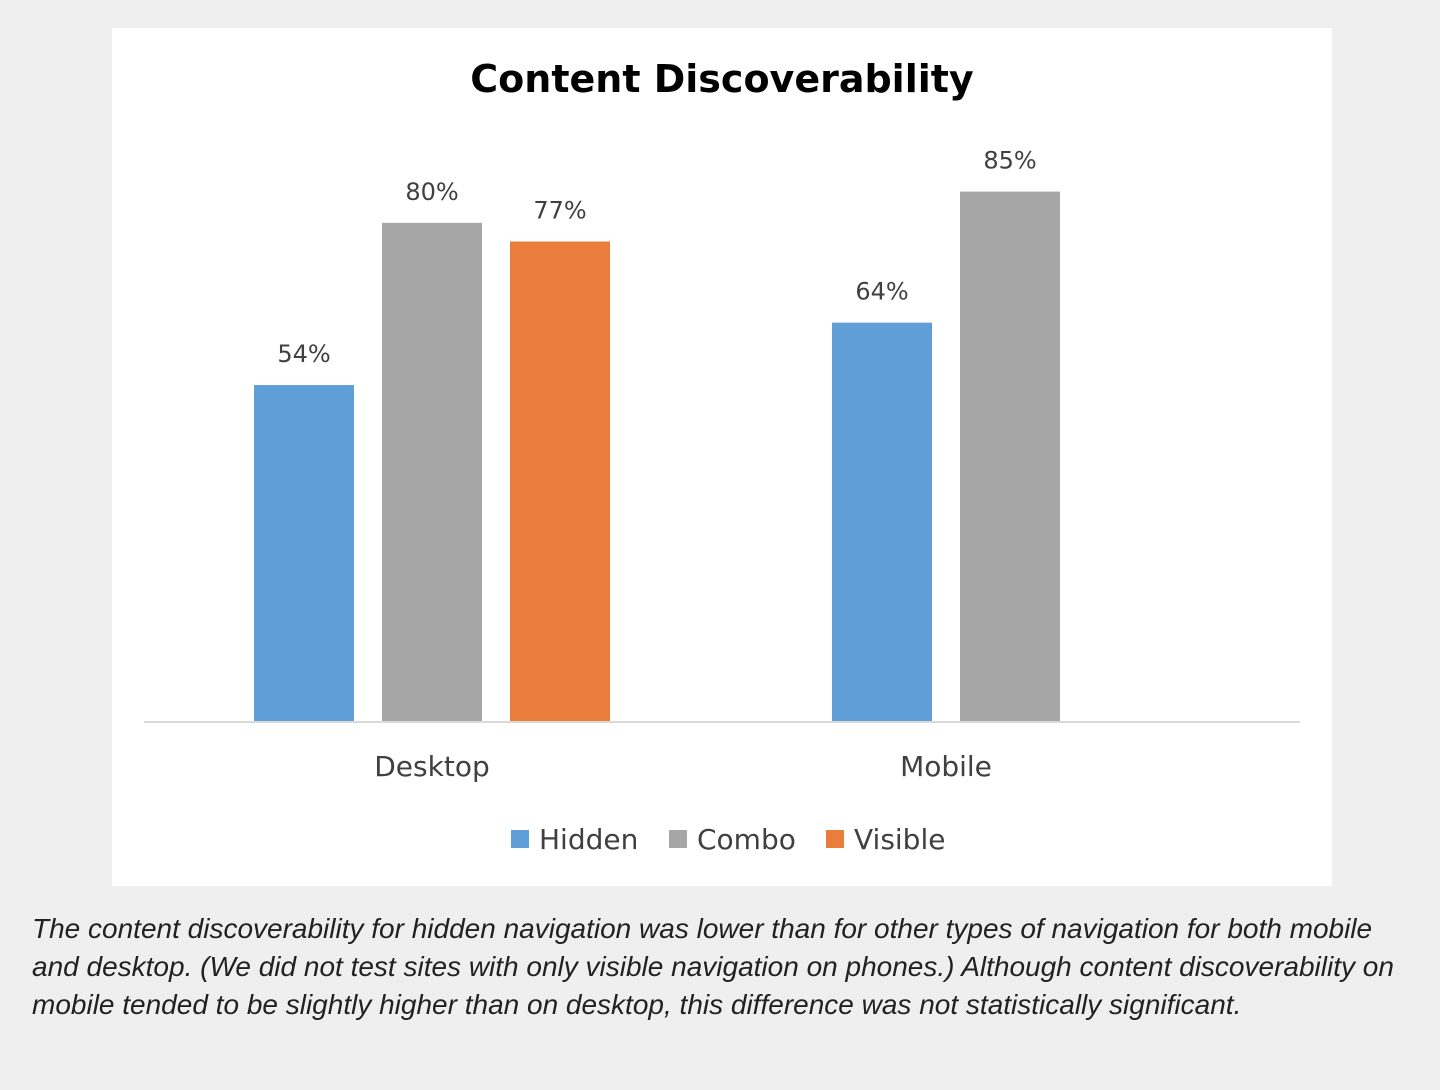 This screenshot has width=1440, height=1090. Describe the element at coordinates (683, 766) in the screenshot. I see `category-labels-group: Desktop Mobile` at that location.